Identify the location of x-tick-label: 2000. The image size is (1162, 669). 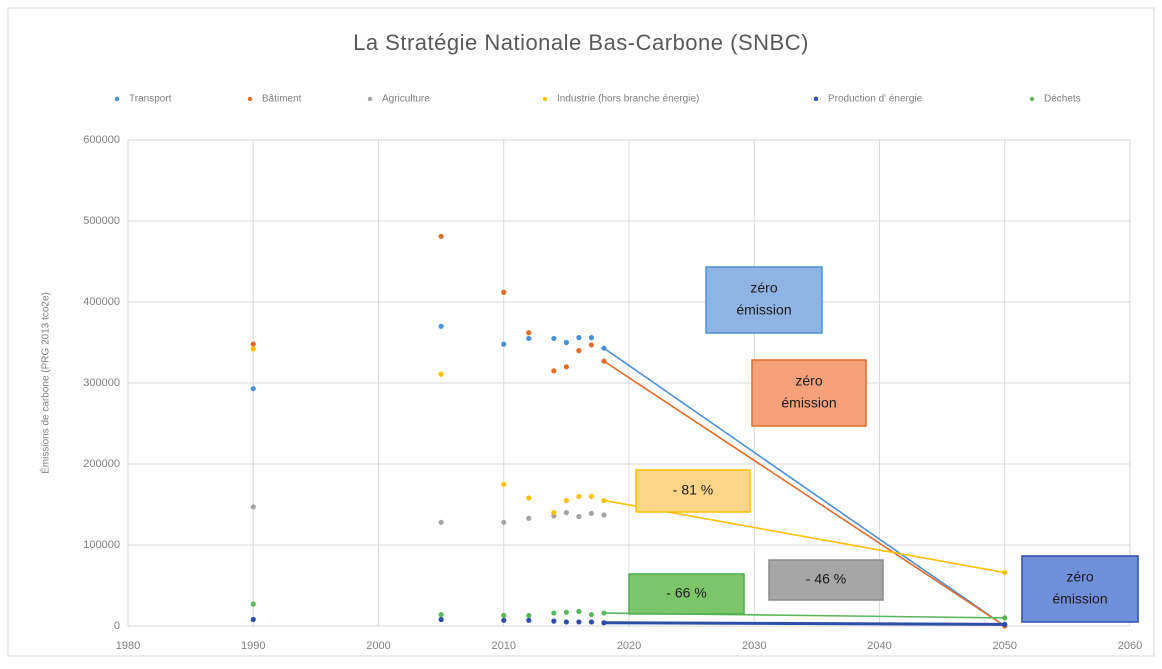
(378, 646).